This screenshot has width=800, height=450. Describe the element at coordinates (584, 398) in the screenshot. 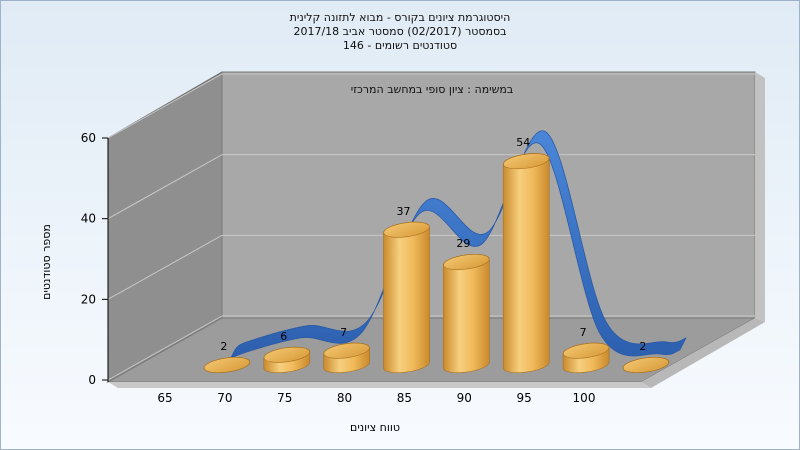

I see `x-tick-label: 100` at that location.